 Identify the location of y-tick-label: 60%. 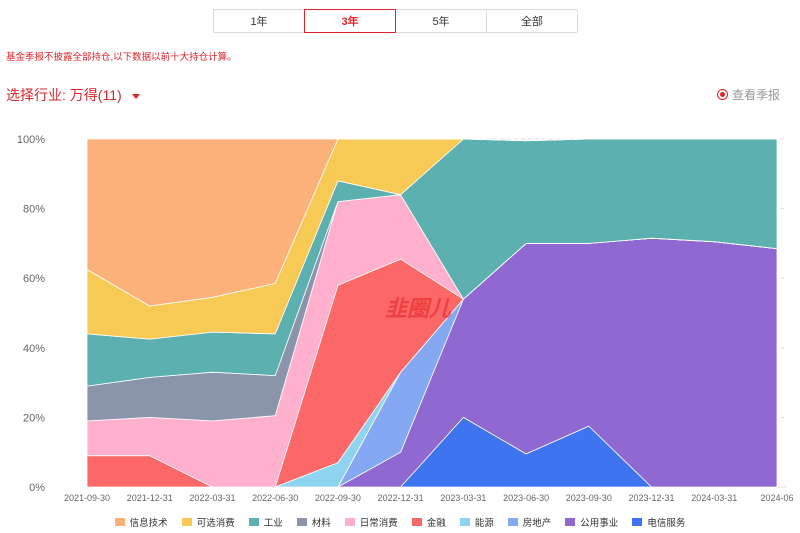
(34, 279).